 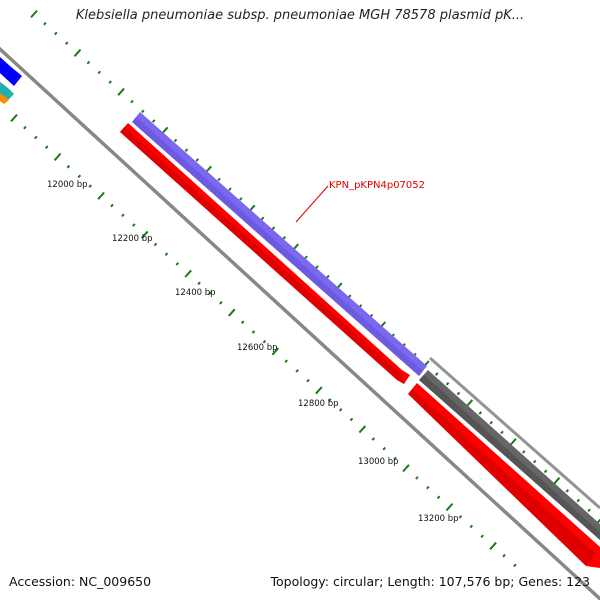 What do you see at coordinates (312, 204) in the screenshot?
I see `gene-label-leader` at bounding box center [312, 204].